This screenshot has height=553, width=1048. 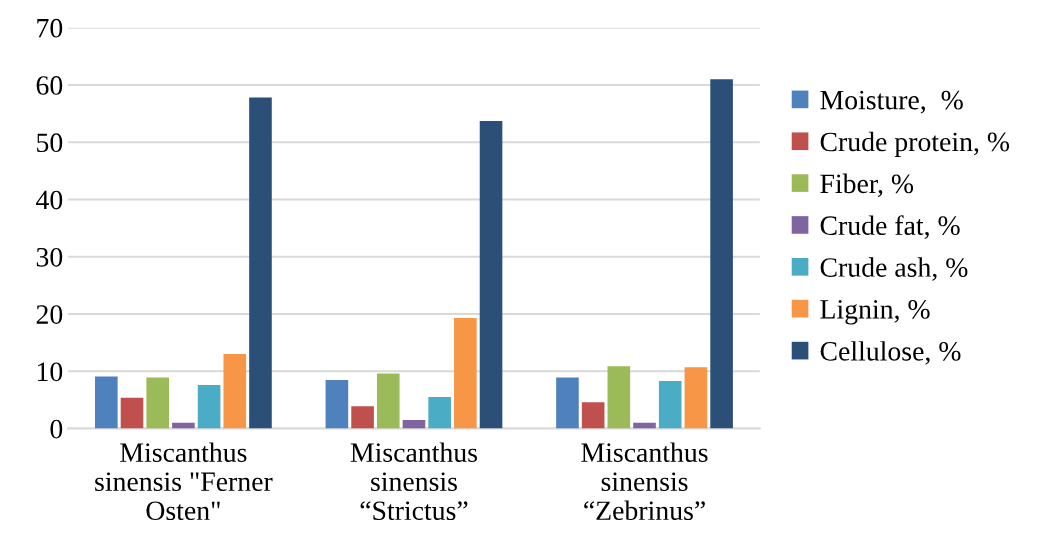 I want to click on y-tick-label: 40, so click(x=49, y=200).